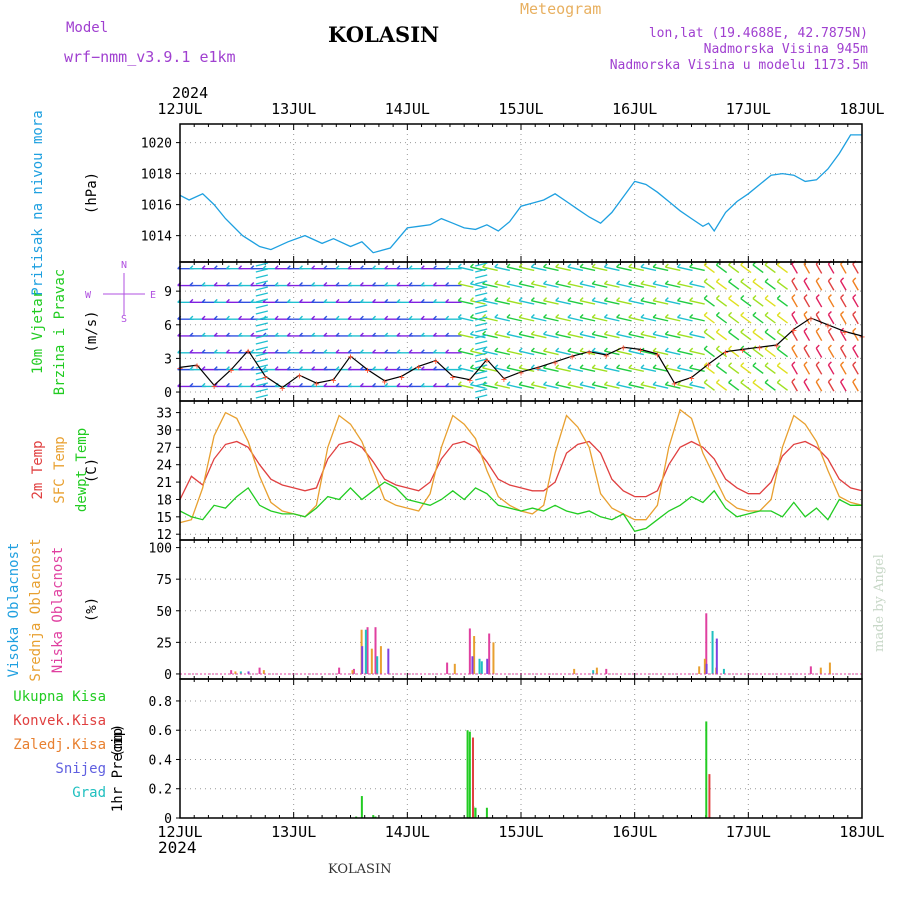 The width and height of the screenshot is (900, 900). What do you see at coordinates (179, 109) in the screenshot?
I see `x-tick-label-top: 12JUL` at bounding box center [179, 109].